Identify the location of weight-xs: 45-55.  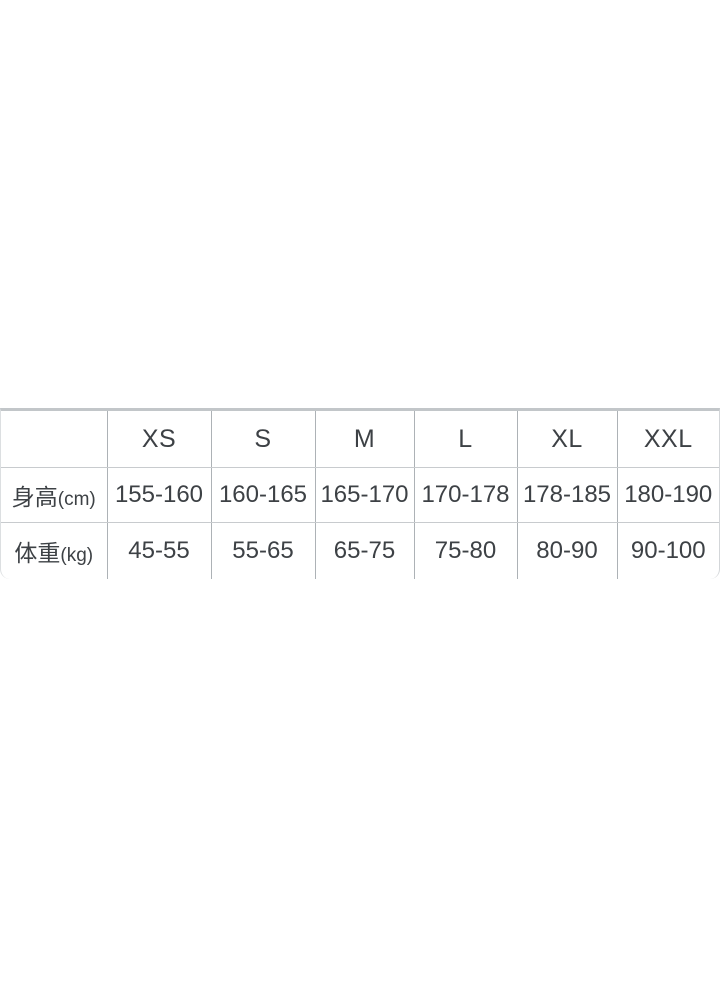
(158, 550).